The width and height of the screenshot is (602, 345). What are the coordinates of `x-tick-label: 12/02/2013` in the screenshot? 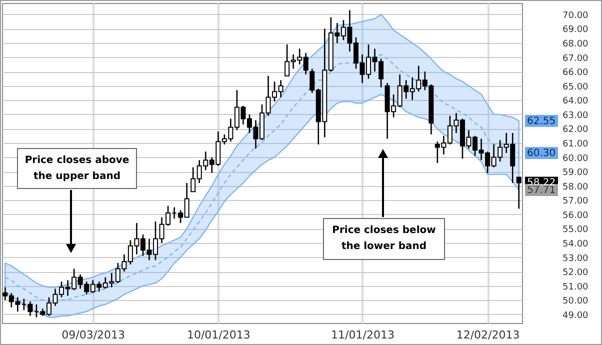 It's located at (488, 335).